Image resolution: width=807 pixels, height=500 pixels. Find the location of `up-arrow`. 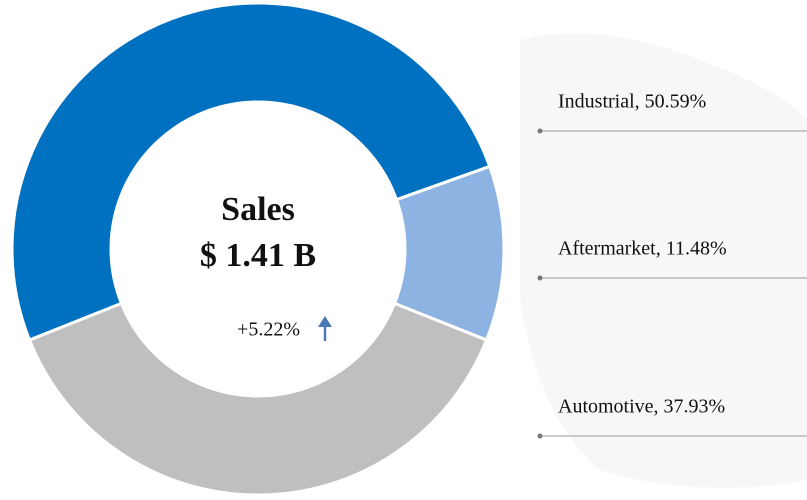

up-arrow is located at coordinates (325, 328).